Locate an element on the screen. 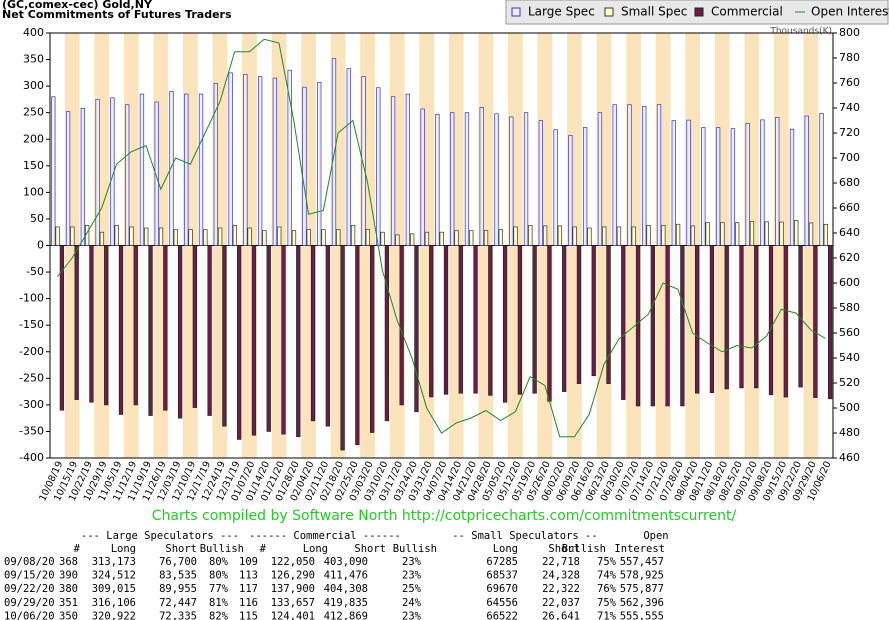 This screenshot has width=889, height=620. y-tick-label: -250 is located at coordinates (31, 377).